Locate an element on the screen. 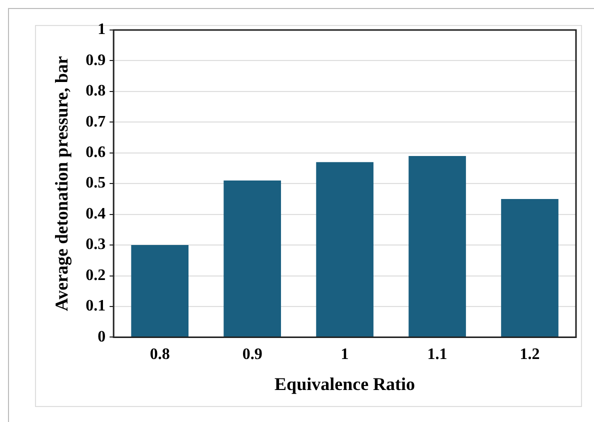 The width and height of the screenshot is (594, 422). y-axis-title: Average detonation pressure, bar is located at coordinates (61, 184).